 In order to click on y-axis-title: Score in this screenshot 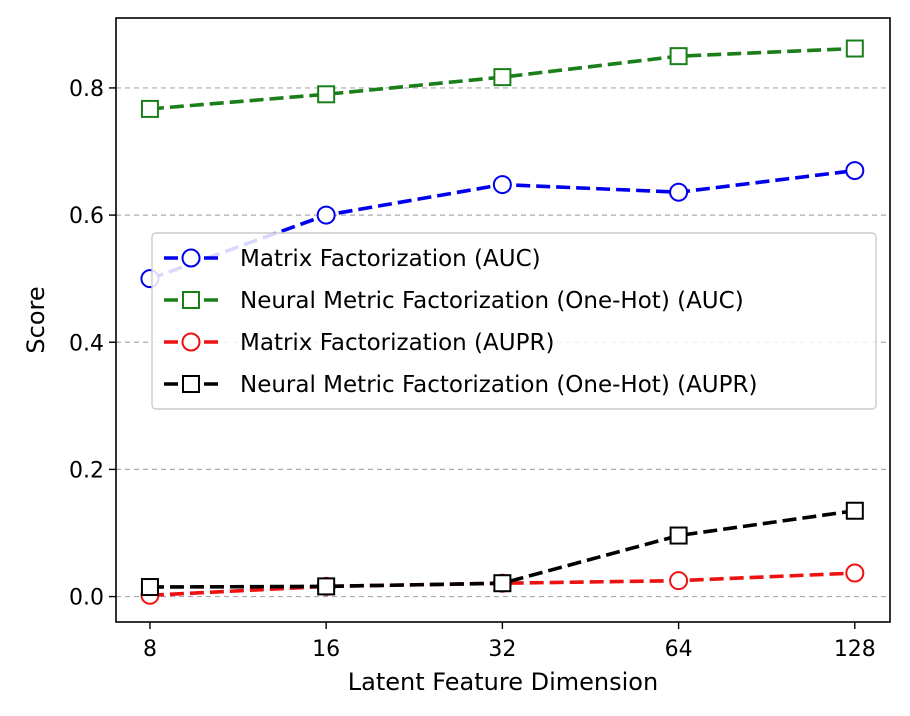, I will do `click(36, 319)`.